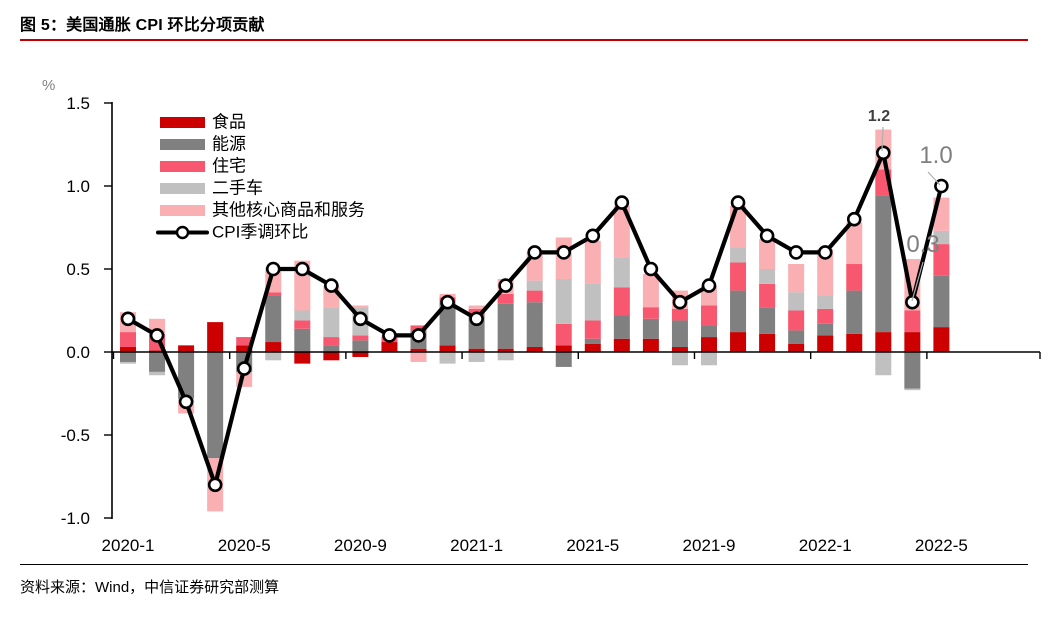 The height and width of the screenshot is (623, 1048). What do you see at coordinates (260, 232) in the screenshot?
I see `legend-label-CPI季调环比: CPI季调环比` at bounding box center [260, 232].